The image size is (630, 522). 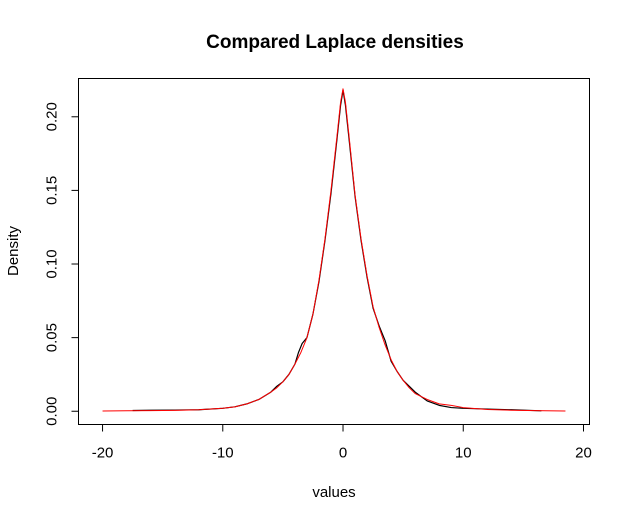 I want to click on y-tick-label: 0.05, so click(x=52, y=337).